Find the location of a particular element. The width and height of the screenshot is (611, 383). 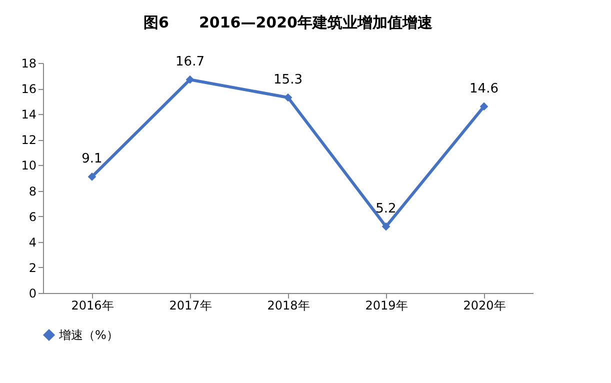

y-tick-label: 0 is located at coordinates (32, 293).